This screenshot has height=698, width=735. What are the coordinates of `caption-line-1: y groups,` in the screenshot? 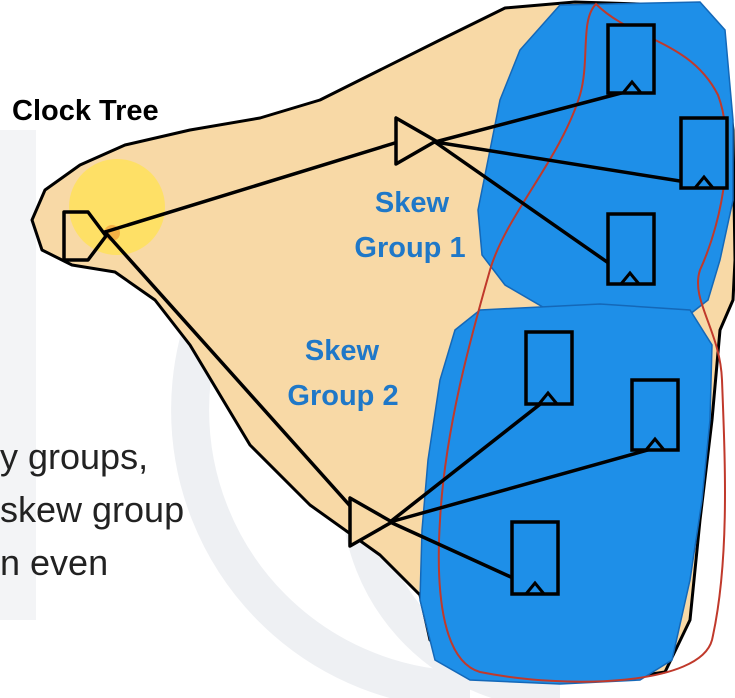 It's located at (74, 456).